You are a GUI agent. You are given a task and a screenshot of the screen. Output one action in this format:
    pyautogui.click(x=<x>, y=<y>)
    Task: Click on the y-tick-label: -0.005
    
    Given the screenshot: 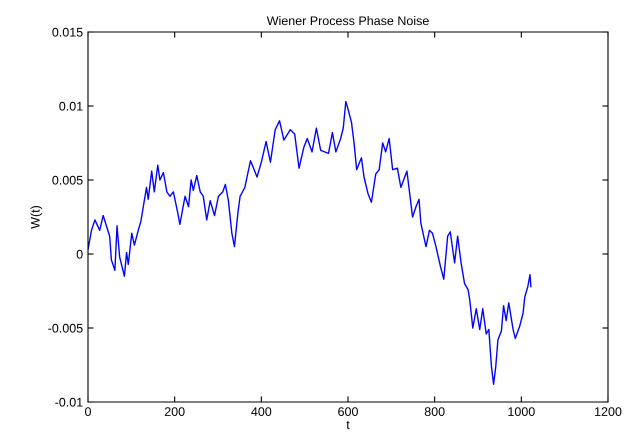 What is the action you would take?
    pyautogui.click(x=65, y=328)
    